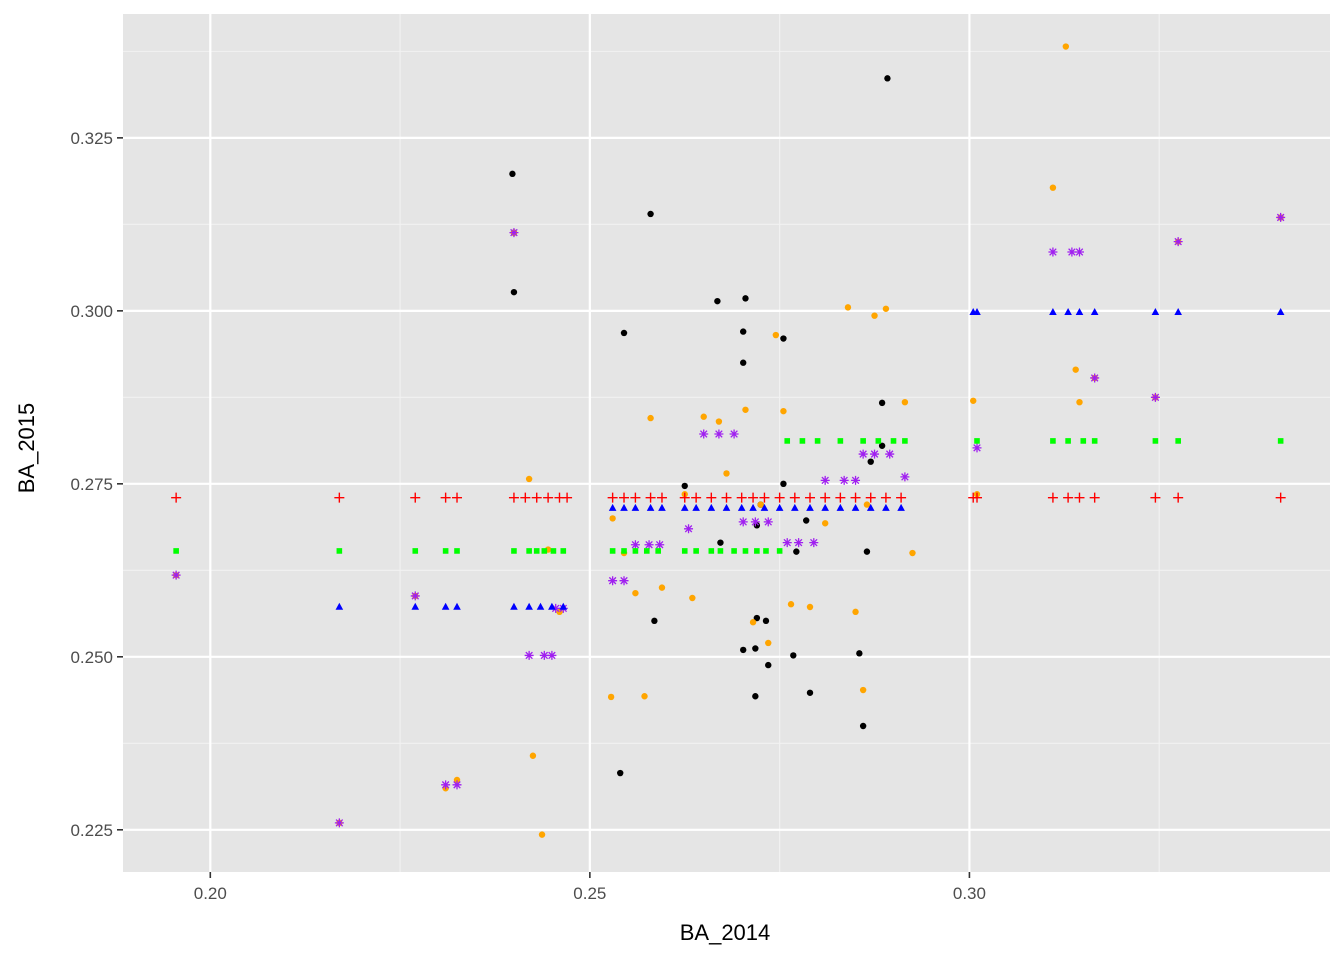 This screenshot has height=960, width=1344. I want to click on y-tick-label: 0.325, so click(91, 138).